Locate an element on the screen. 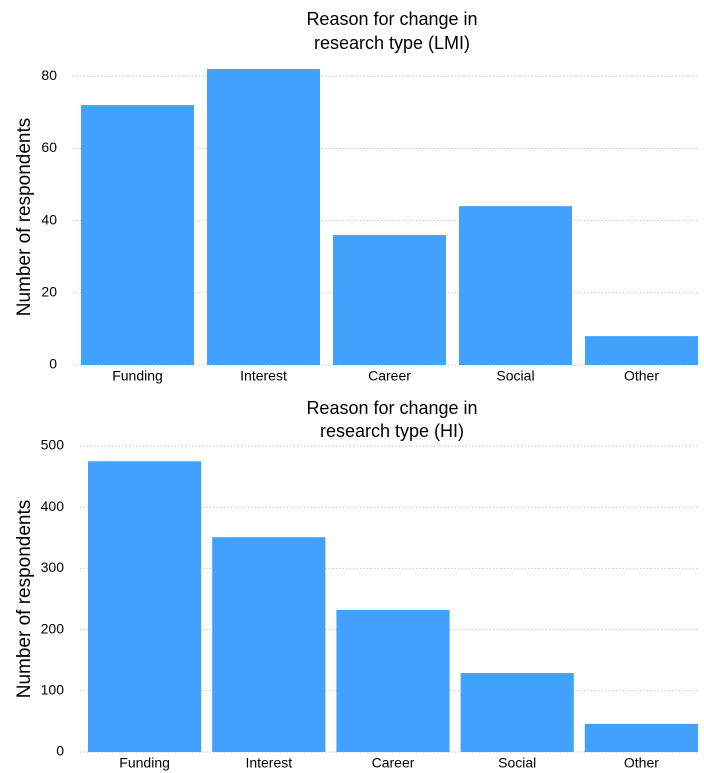 This screenshot has height=773, width=704. y-tick-label: 40 is located at coordinates (49, 219).